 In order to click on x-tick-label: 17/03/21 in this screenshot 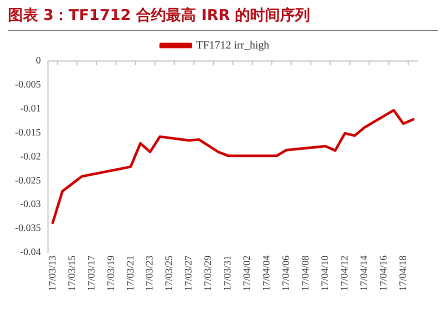, I will do `click(130, 273)`.